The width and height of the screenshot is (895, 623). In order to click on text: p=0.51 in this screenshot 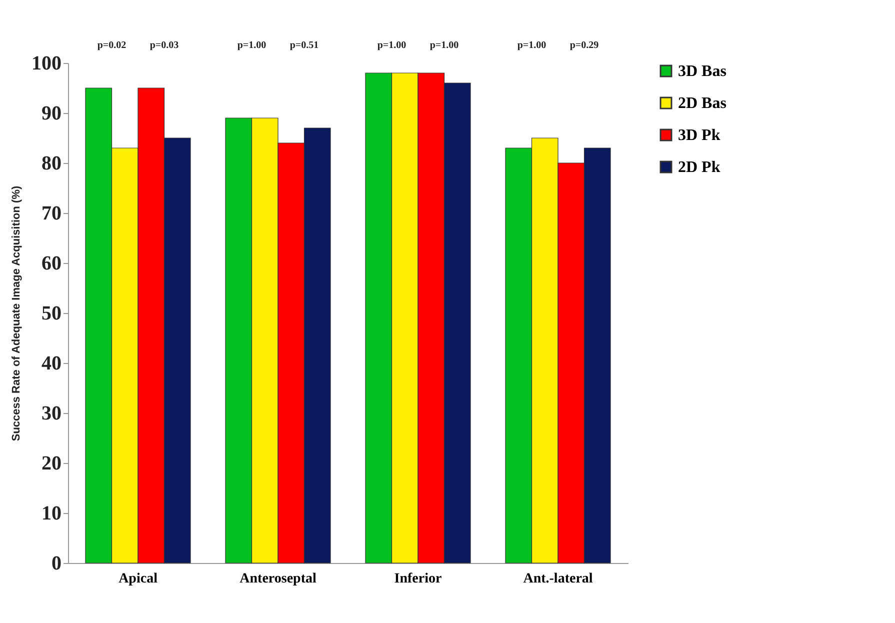, I will do `click(304, 45)`.